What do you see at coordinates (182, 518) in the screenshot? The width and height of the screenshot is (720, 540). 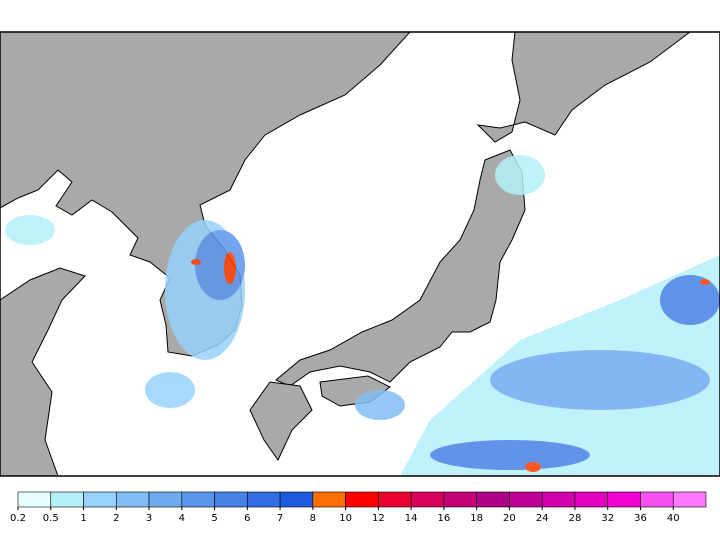 I see `colorbar-label: 4` at bounding box center [182, 518].